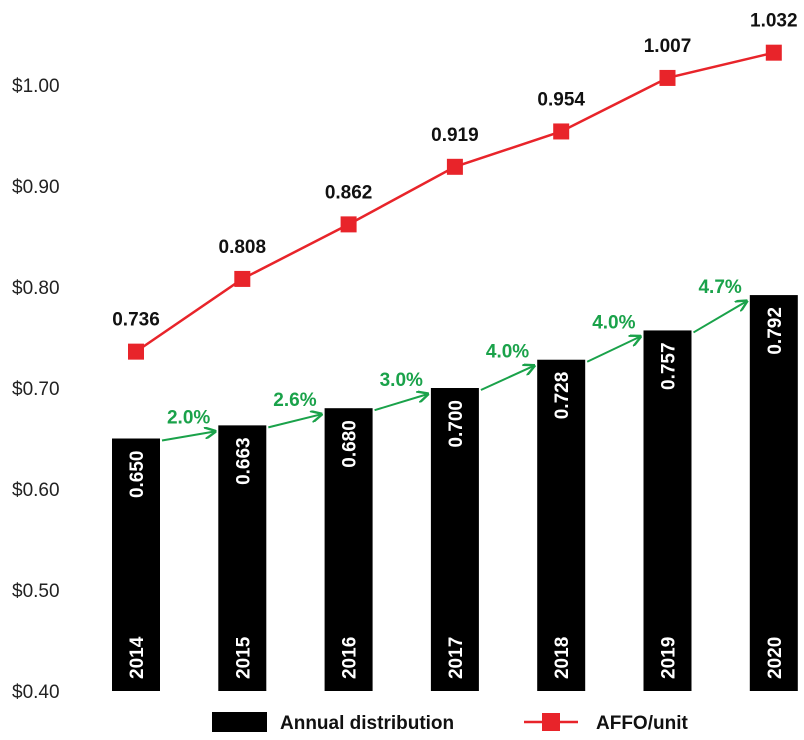 The height and width of the screenshot is (740, 804). What do you see at coordinates (36, 187) in the screenshot?
I see `y-tick-label: $0.90` at bounding box center [36, 187].